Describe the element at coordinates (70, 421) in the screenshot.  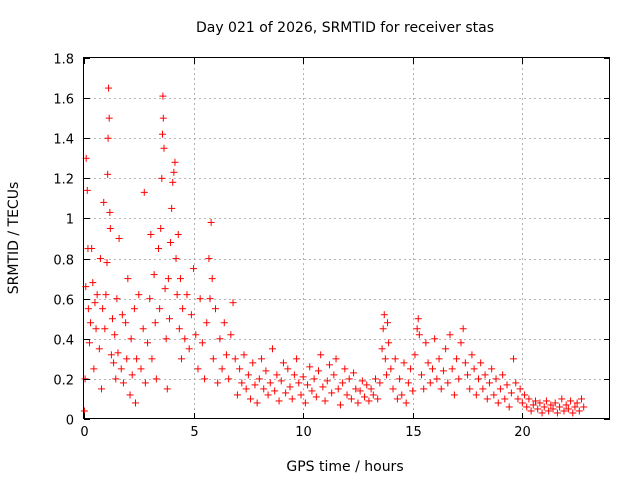
I see `y-tick-label: 0` at that location.